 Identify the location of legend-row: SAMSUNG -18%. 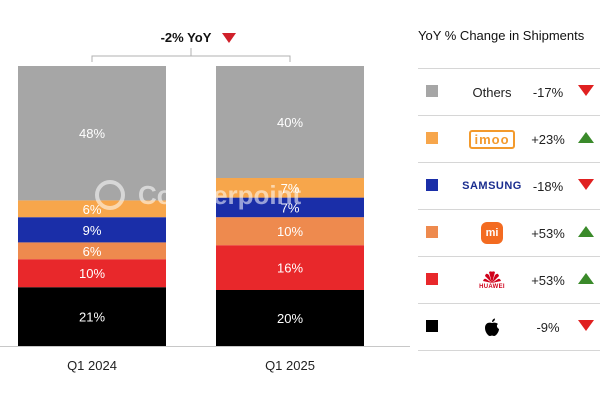
(509, 186).